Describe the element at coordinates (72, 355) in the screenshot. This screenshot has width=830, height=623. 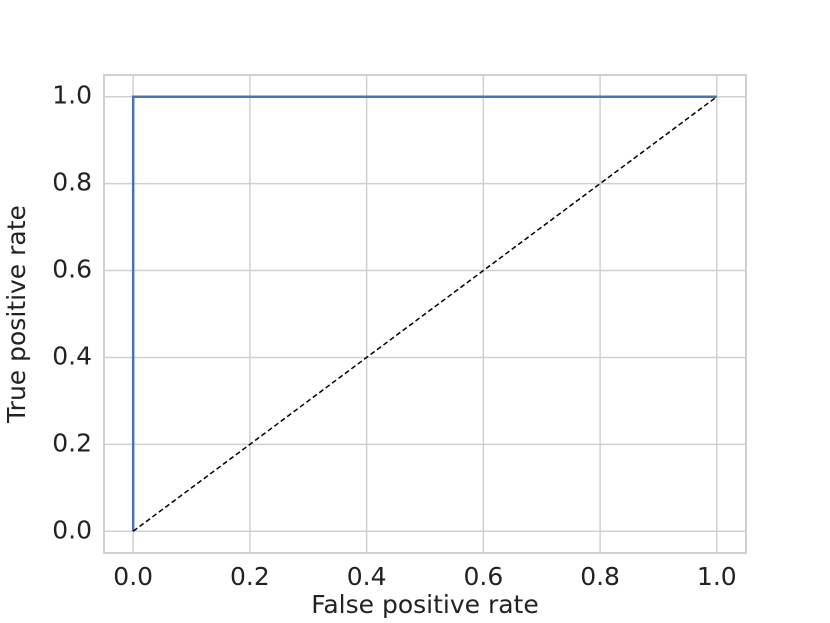
I see `y-tick-label: 0.4` at that location.